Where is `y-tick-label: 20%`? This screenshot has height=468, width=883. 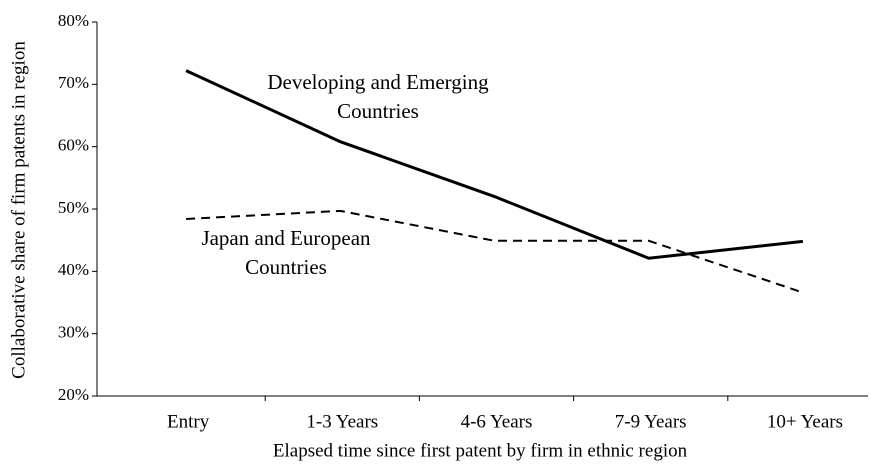
y-tick-label: 20% is located at coordinates (73, 394).